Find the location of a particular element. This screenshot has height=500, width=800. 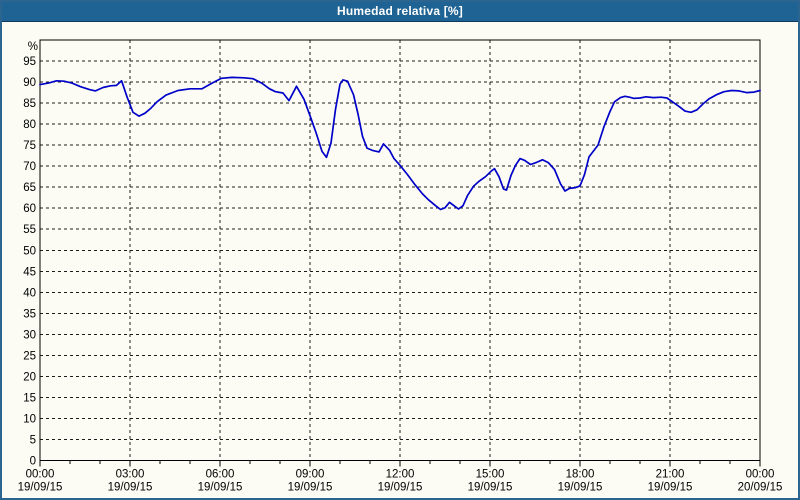

y-tick-label: 90 is located at coordinates (29, 83).